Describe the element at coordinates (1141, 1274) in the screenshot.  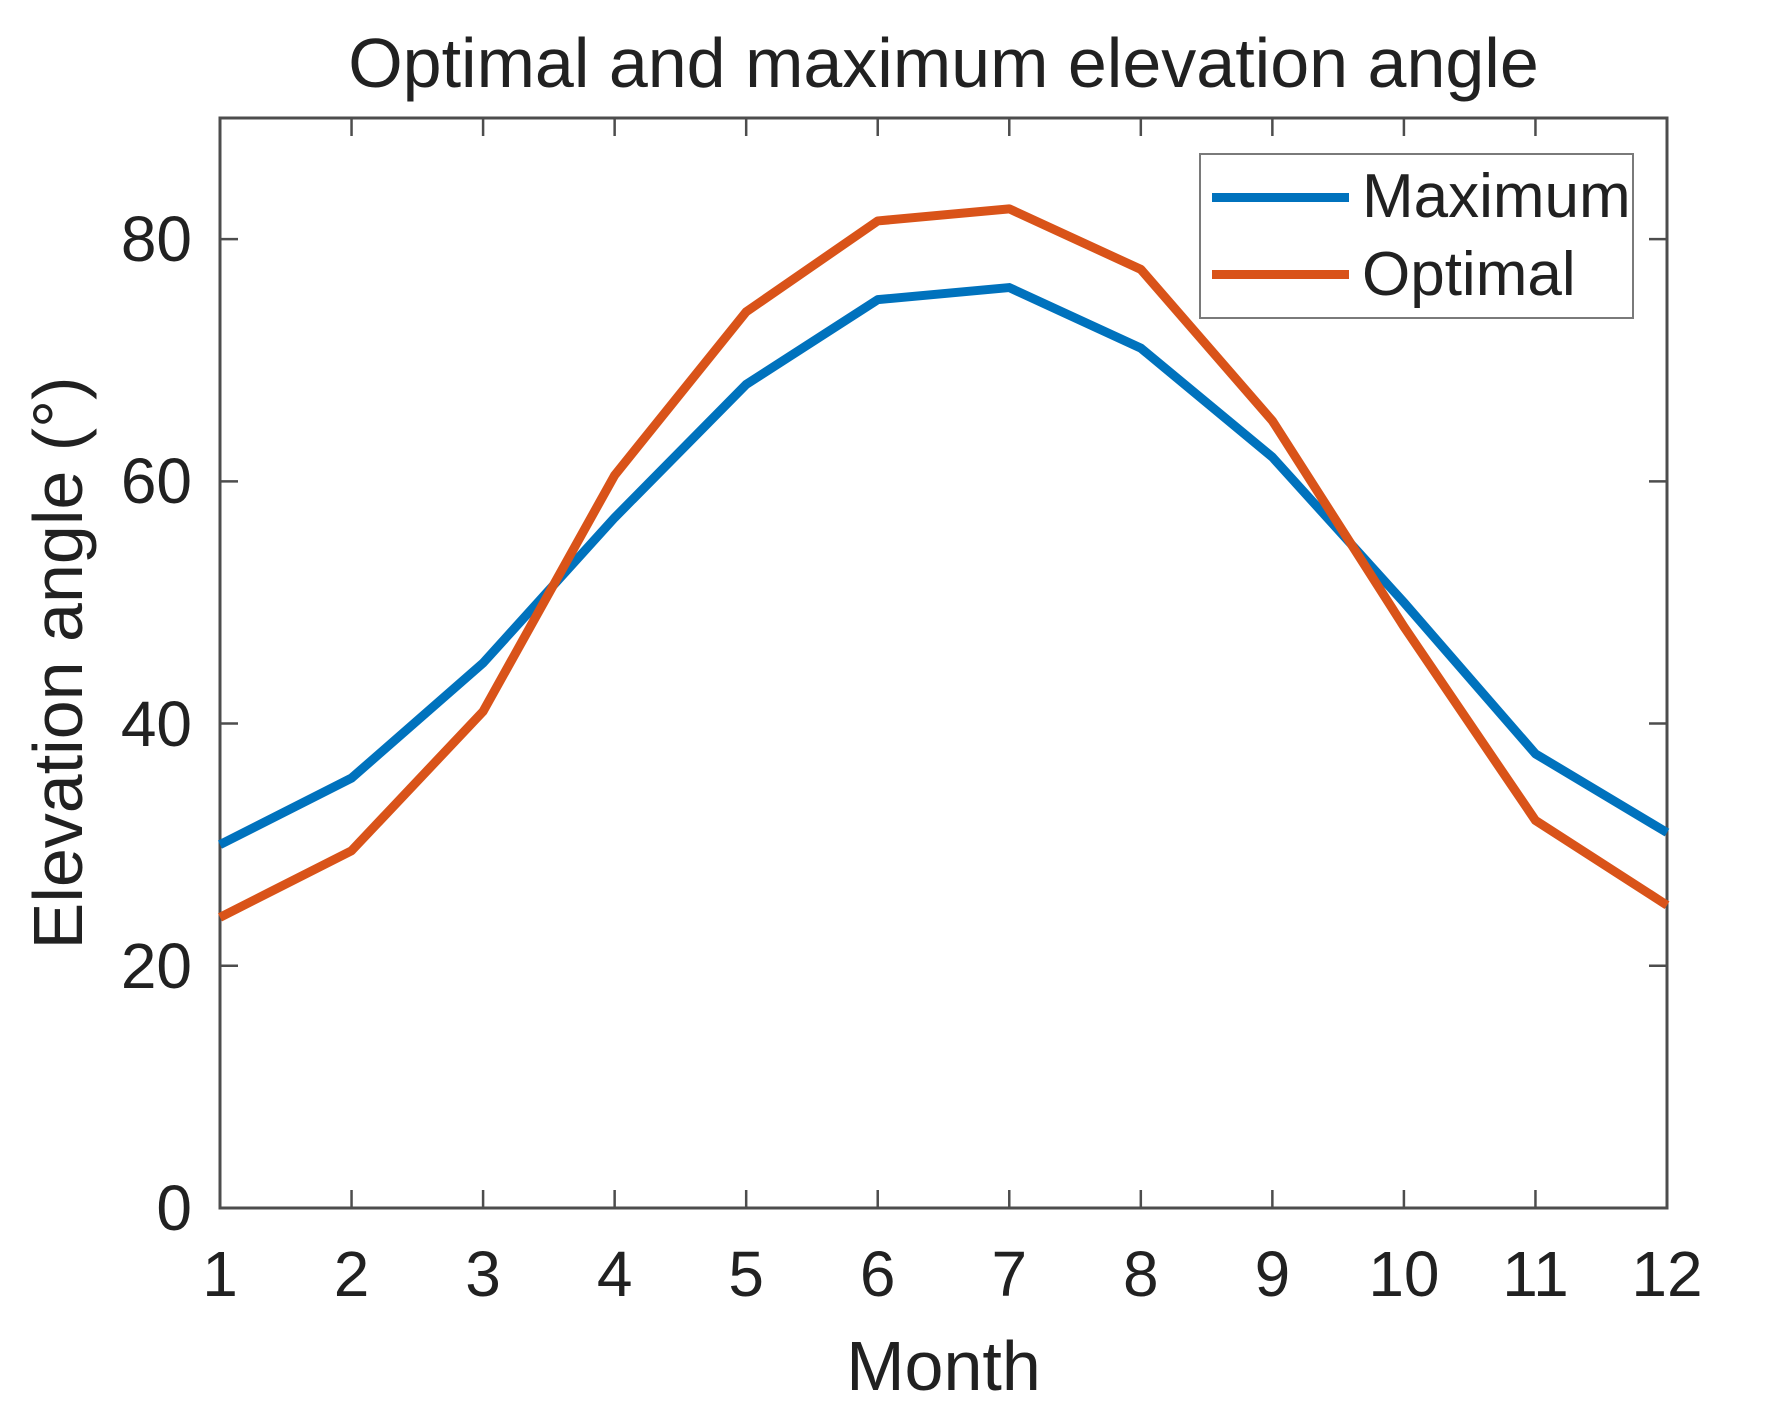
I see `x-tick-label: 8` at that location.